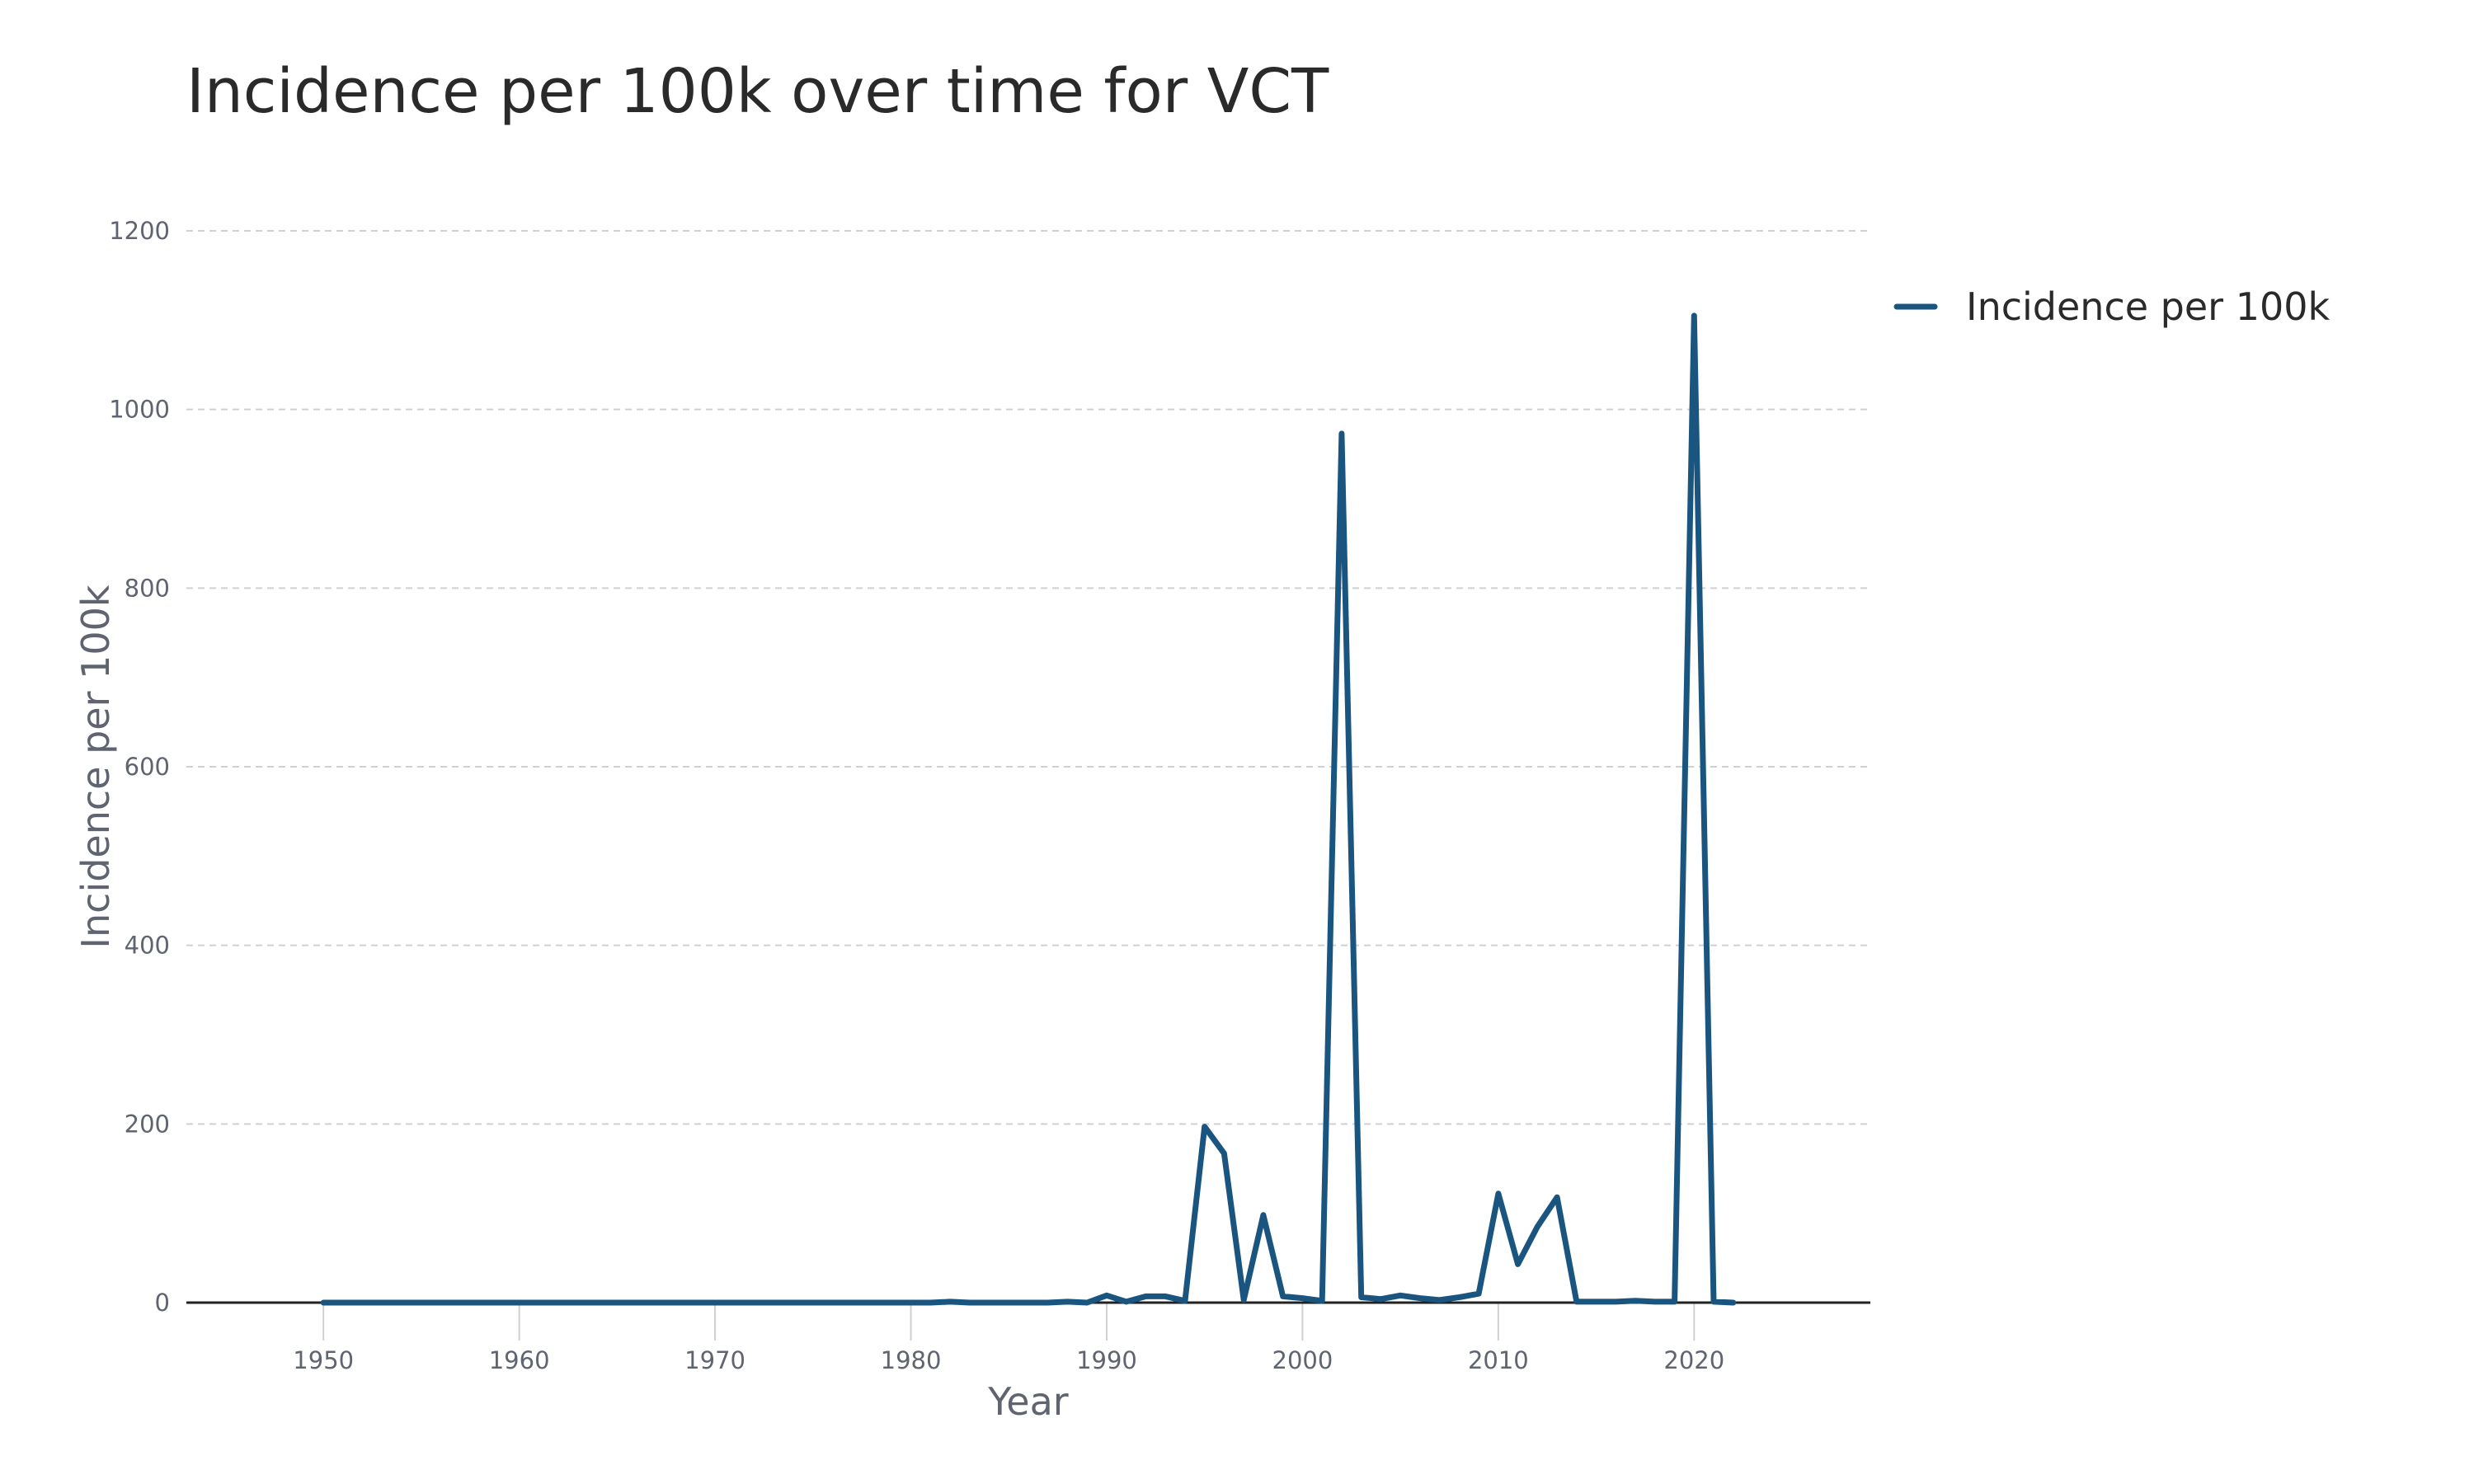  Describe the element at coordinates (162, 1303) in the screenshot. I see `y-tick-label: 0` at that location.